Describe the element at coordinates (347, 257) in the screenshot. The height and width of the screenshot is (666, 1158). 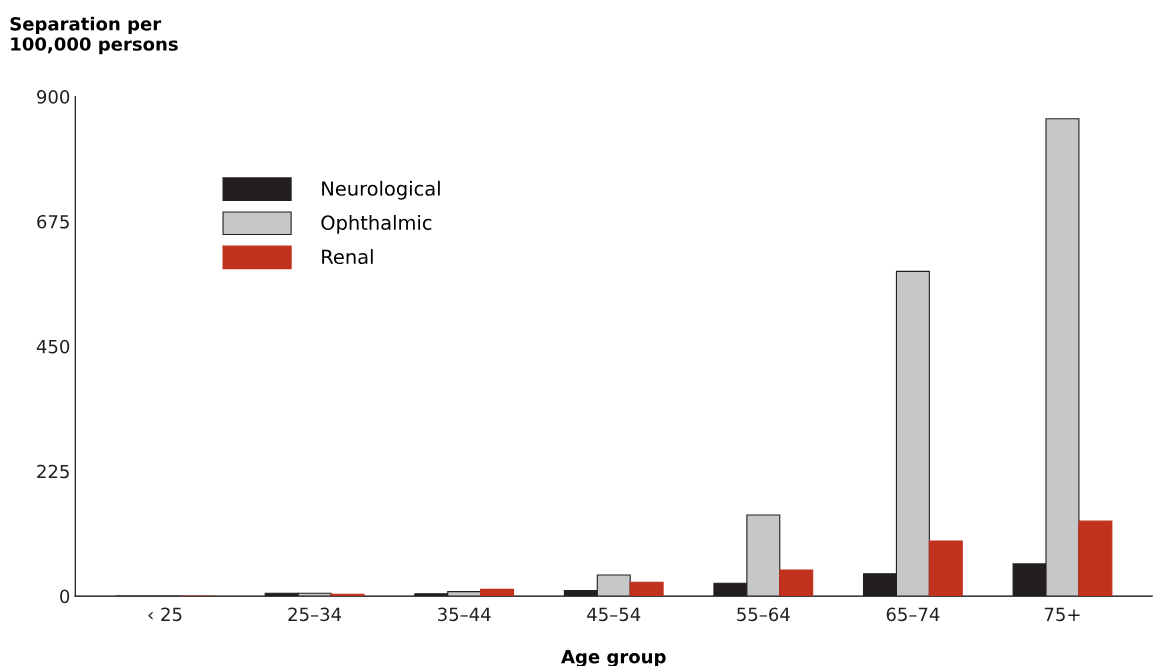
I see `legend-label: Renal` at that location.